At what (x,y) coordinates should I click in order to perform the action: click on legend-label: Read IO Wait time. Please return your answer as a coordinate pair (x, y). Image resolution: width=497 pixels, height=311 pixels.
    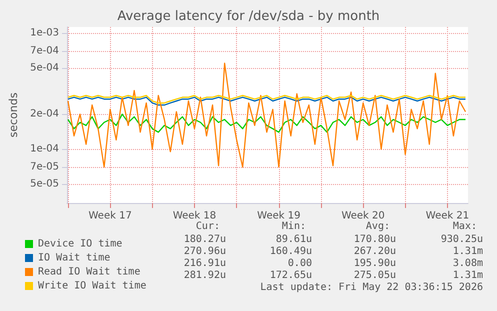
    Looking at the image, I should click on (89, 272).